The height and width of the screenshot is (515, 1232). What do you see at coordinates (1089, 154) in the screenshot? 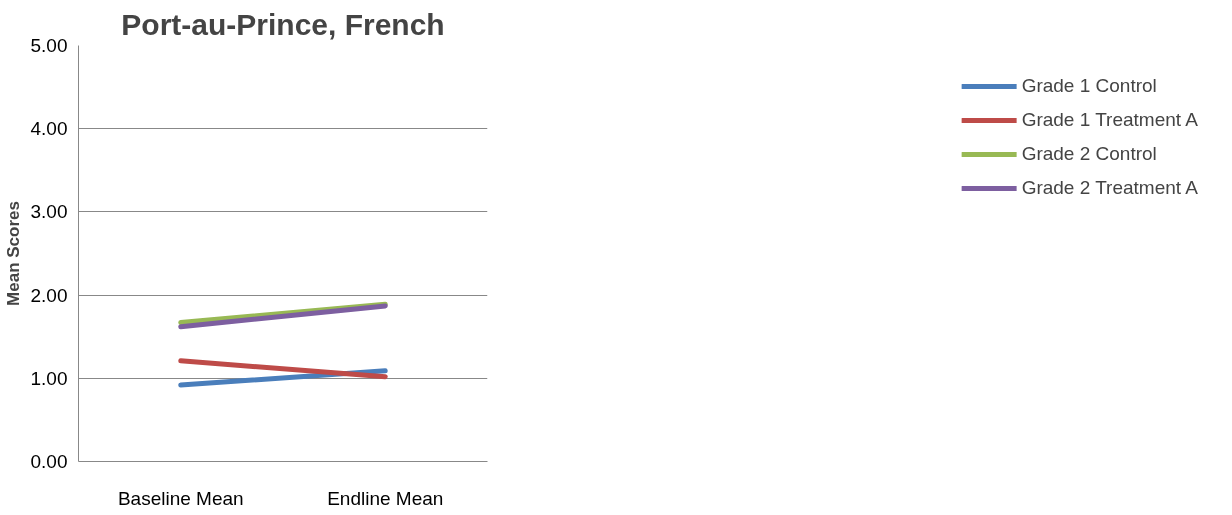
I see `legend-label: Grade 2 Control` at bounding box center [1089, 154].